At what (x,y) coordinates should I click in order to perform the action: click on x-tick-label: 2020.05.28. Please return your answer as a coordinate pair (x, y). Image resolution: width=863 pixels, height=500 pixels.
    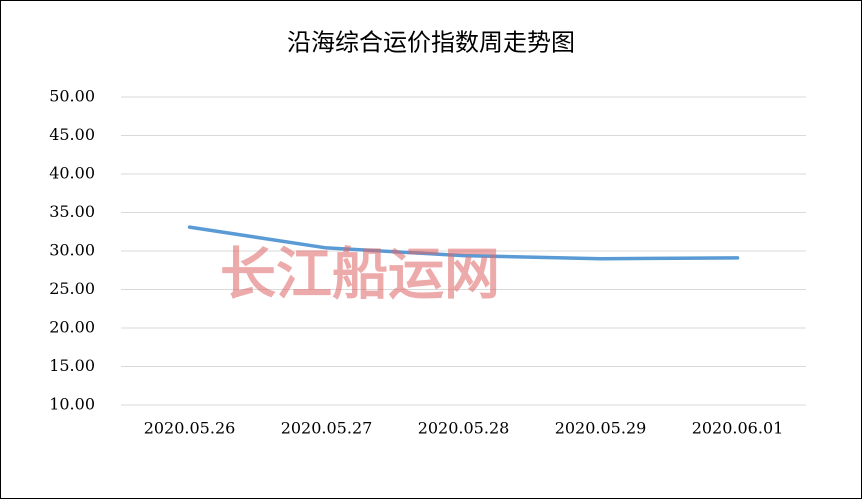
    Looking at the image, I should click on (464, 428).